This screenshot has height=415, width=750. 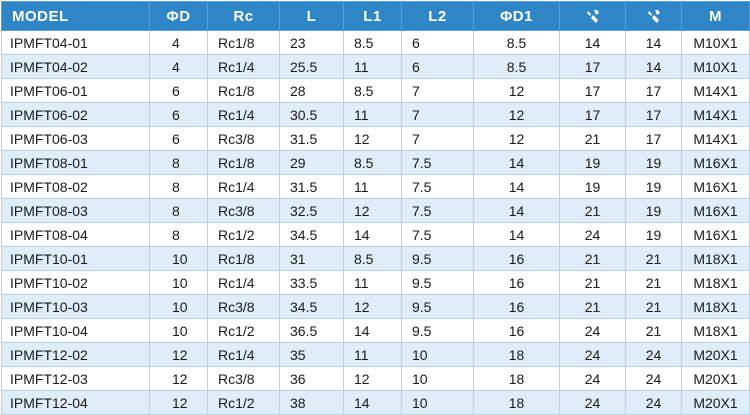 I want to click on cell-length-l: 31.5, so click(x=311, y=186).